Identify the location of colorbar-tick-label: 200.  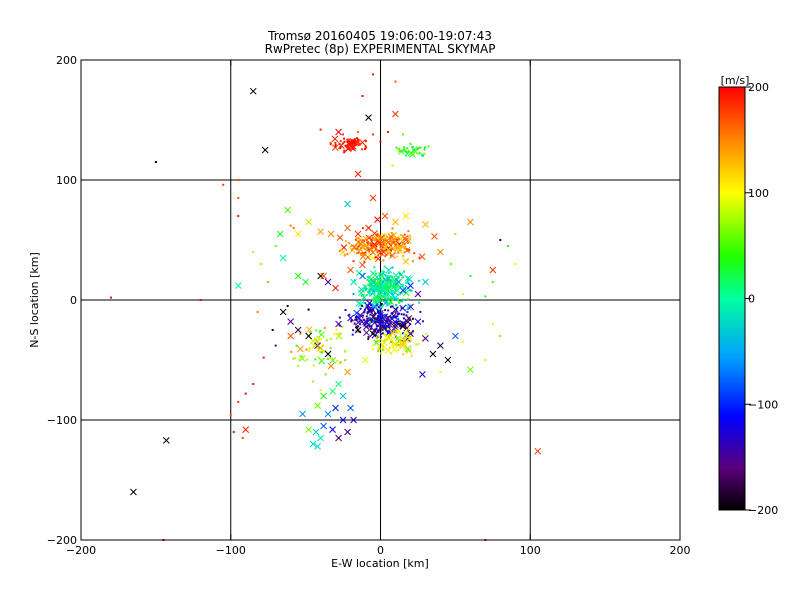
(758, 87).